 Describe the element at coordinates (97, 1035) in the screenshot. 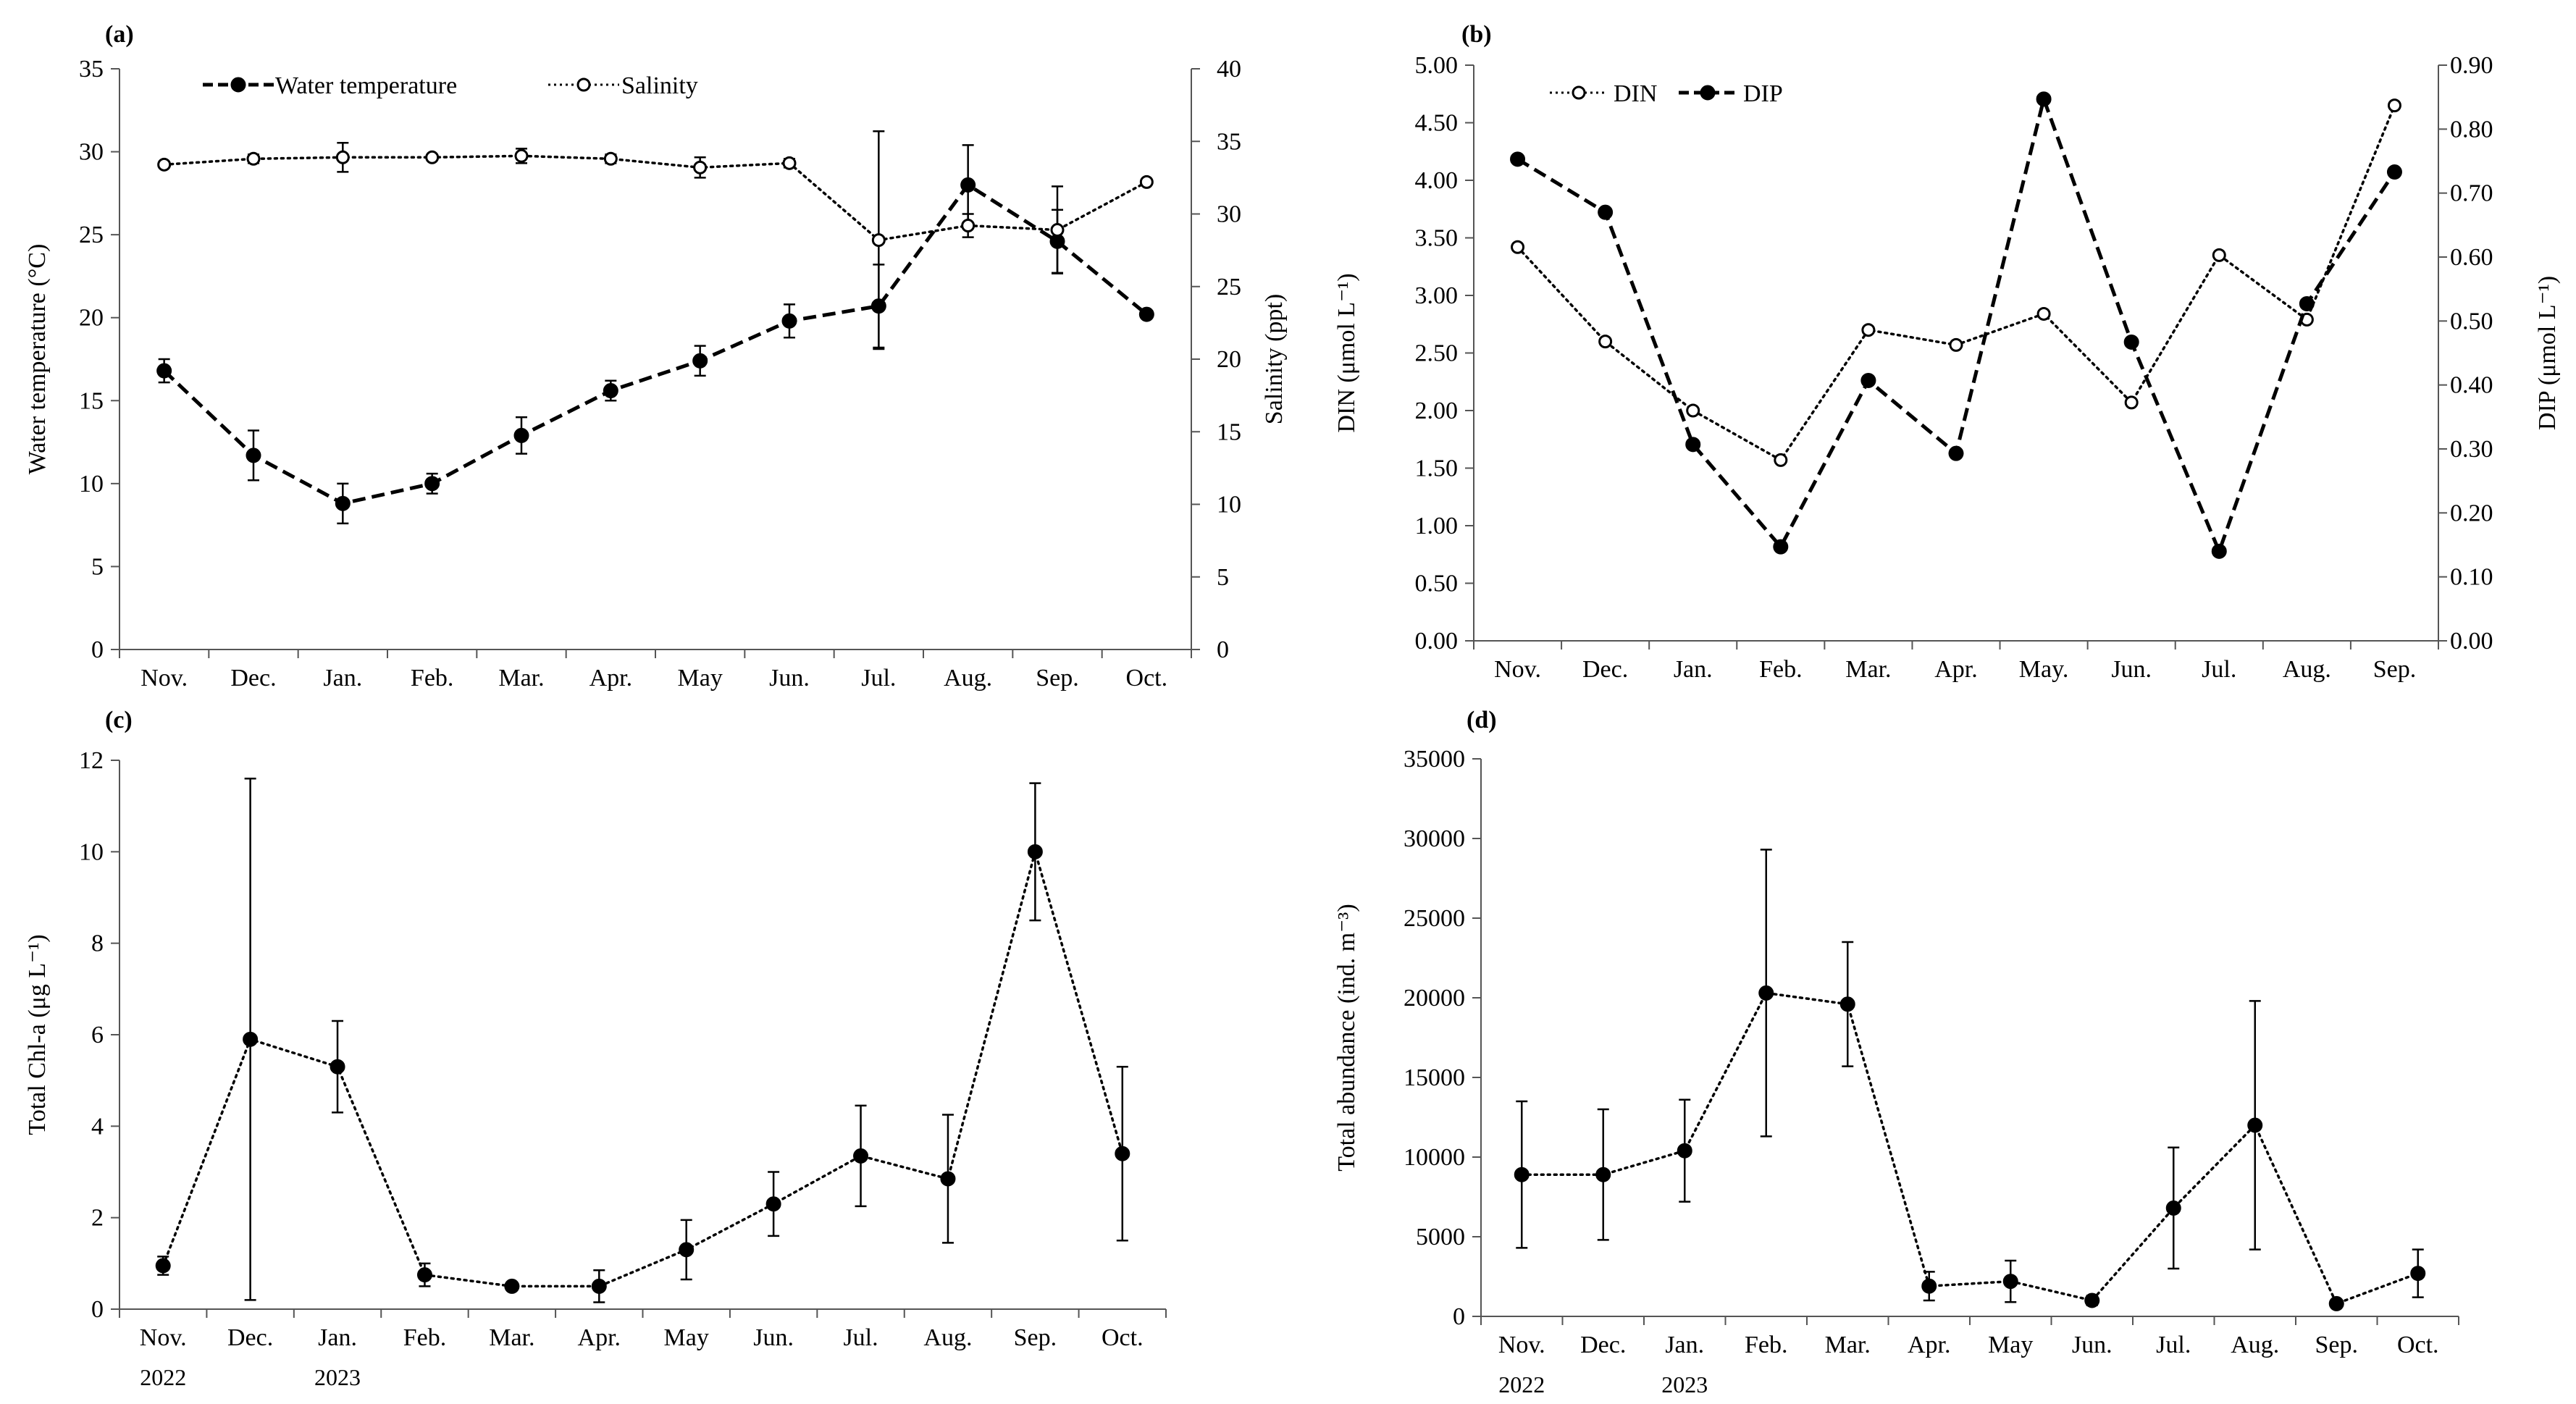

I see `y-tick-label: 6` at that location.